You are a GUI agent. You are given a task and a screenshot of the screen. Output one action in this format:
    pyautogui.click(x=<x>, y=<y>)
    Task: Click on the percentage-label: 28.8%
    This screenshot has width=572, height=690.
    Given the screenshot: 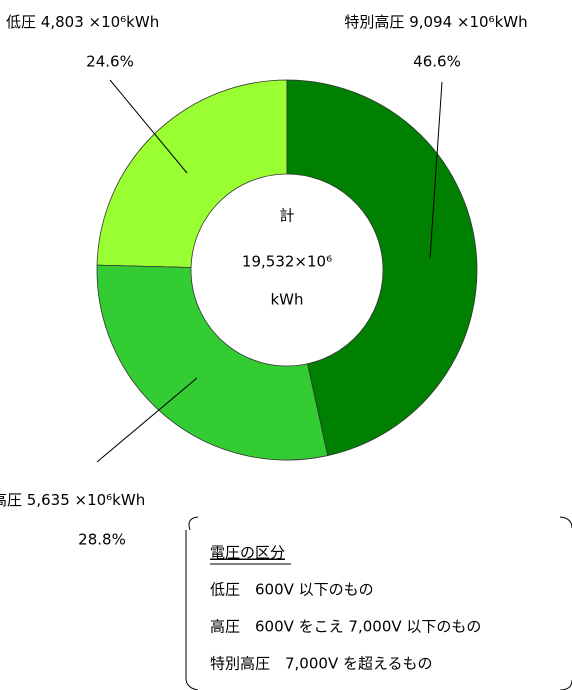 What is the action you would take?
    pyautogui.click(x=102, y=540)
    